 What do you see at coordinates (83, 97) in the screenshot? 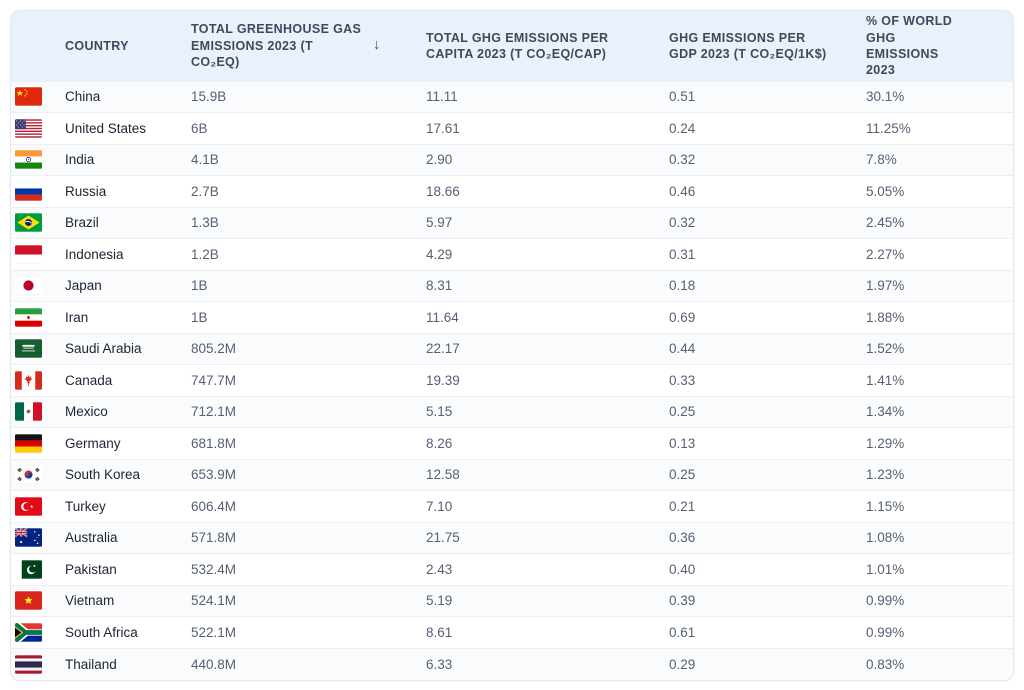
I see `country-name: China` at bounding box center [83, 97].